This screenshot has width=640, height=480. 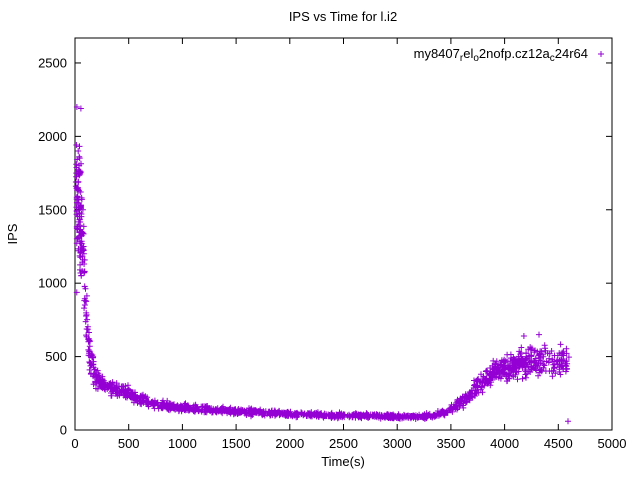 What do you see at coordinates (343, 443) in the screenshot?
I see `x-tick-label: 2500` at bounding box center [343, 443].